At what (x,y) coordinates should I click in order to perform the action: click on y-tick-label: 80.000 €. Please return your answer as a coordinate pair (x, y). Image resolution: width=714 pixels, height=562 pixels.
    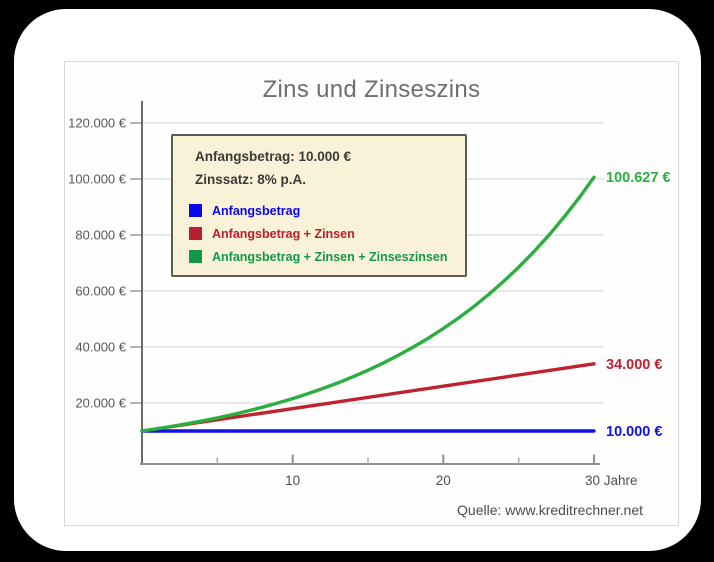
    Looking at the image, I should click on (100, 235).